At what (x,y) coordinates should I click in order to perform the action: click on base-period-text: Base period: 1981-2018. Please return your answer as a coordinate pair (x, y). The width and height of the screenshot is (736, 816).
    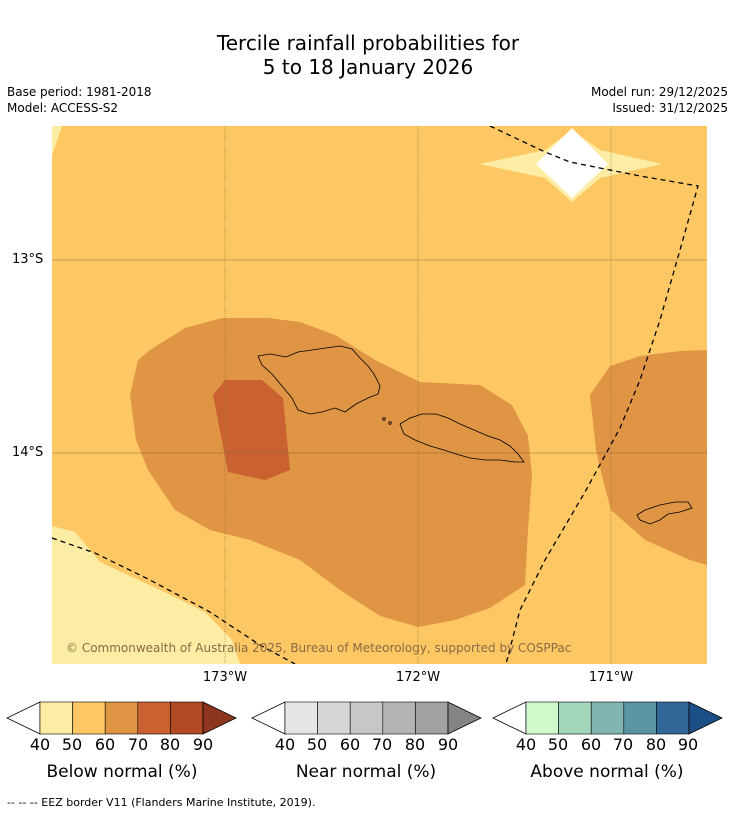
    Looking at the image, I should click on (79, 92).